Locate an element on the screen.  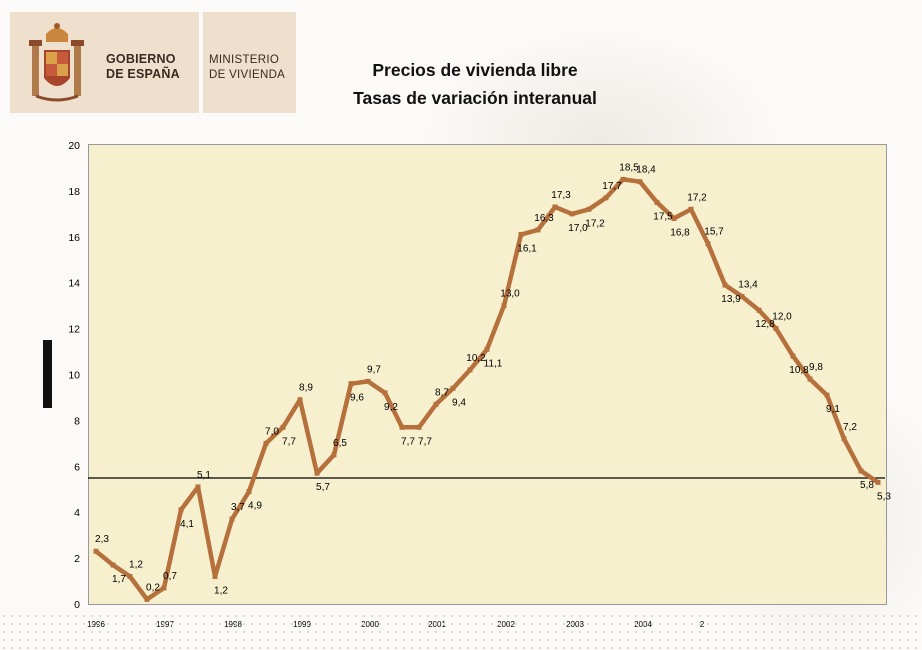
data-label: 9,4 is located at coordinates (459, 402).